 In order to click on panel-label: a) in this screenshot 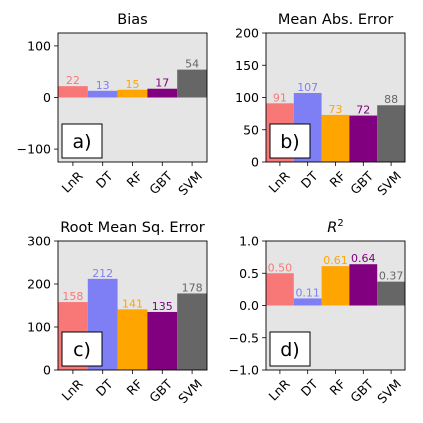, I will do `click(81, 142)`.